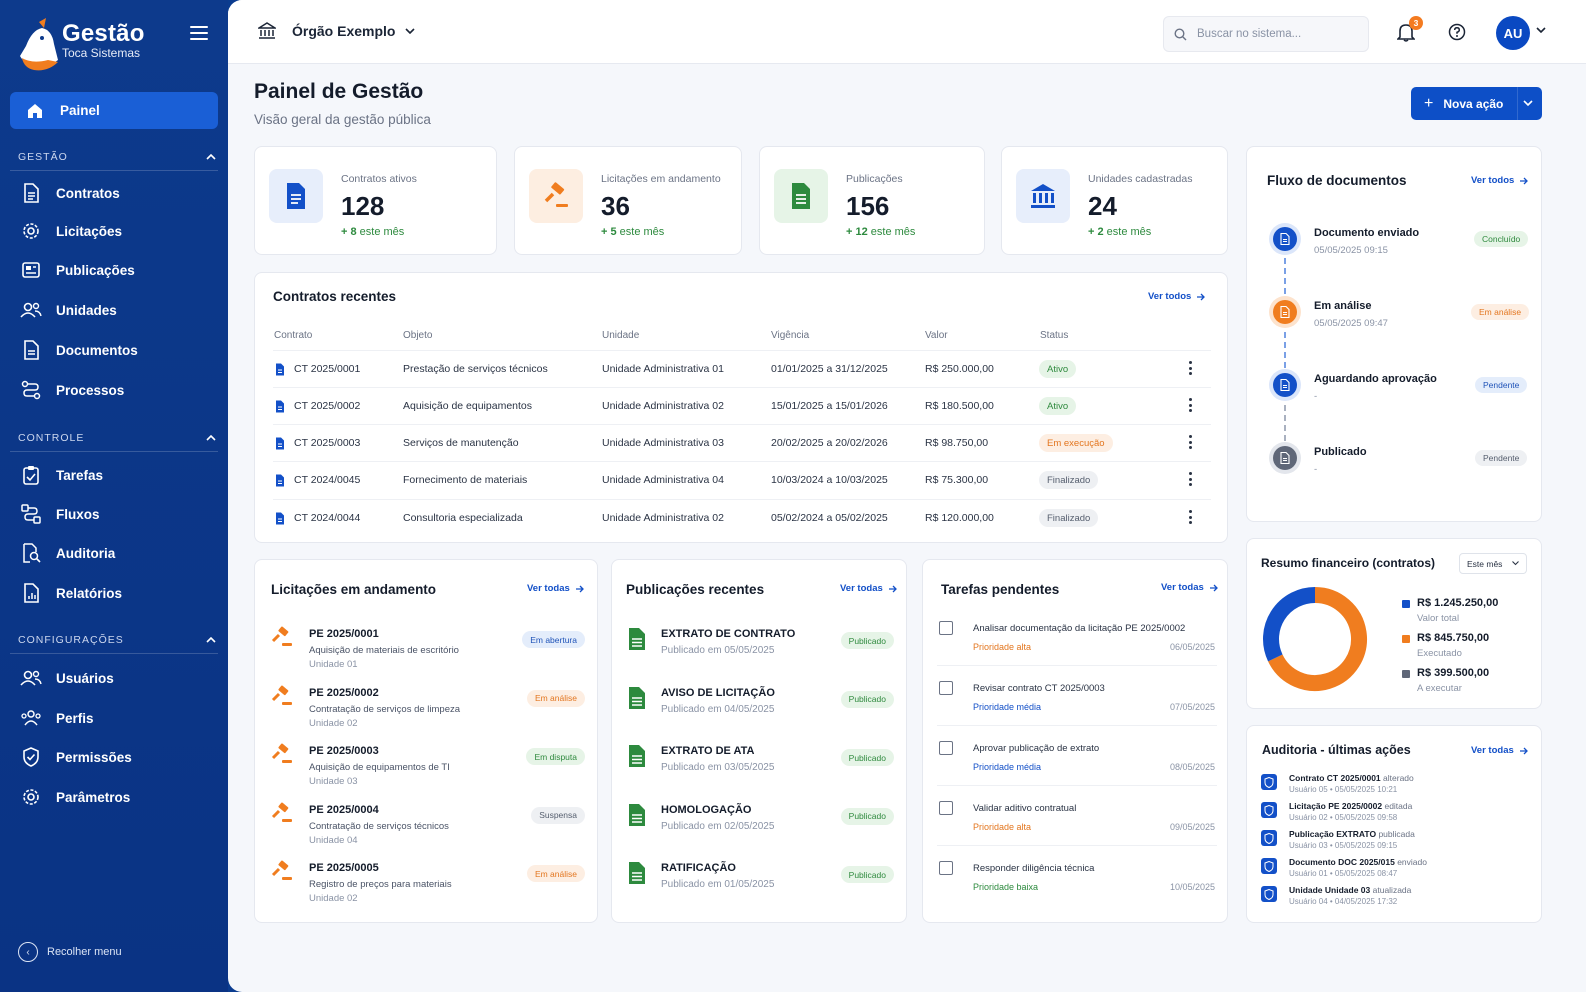 The height and width of the screenshot is (992, 1586). Describe the element at coordinates (114, 110) in the screenshot. I see `sidebar-item-painel: Painel` at that location.